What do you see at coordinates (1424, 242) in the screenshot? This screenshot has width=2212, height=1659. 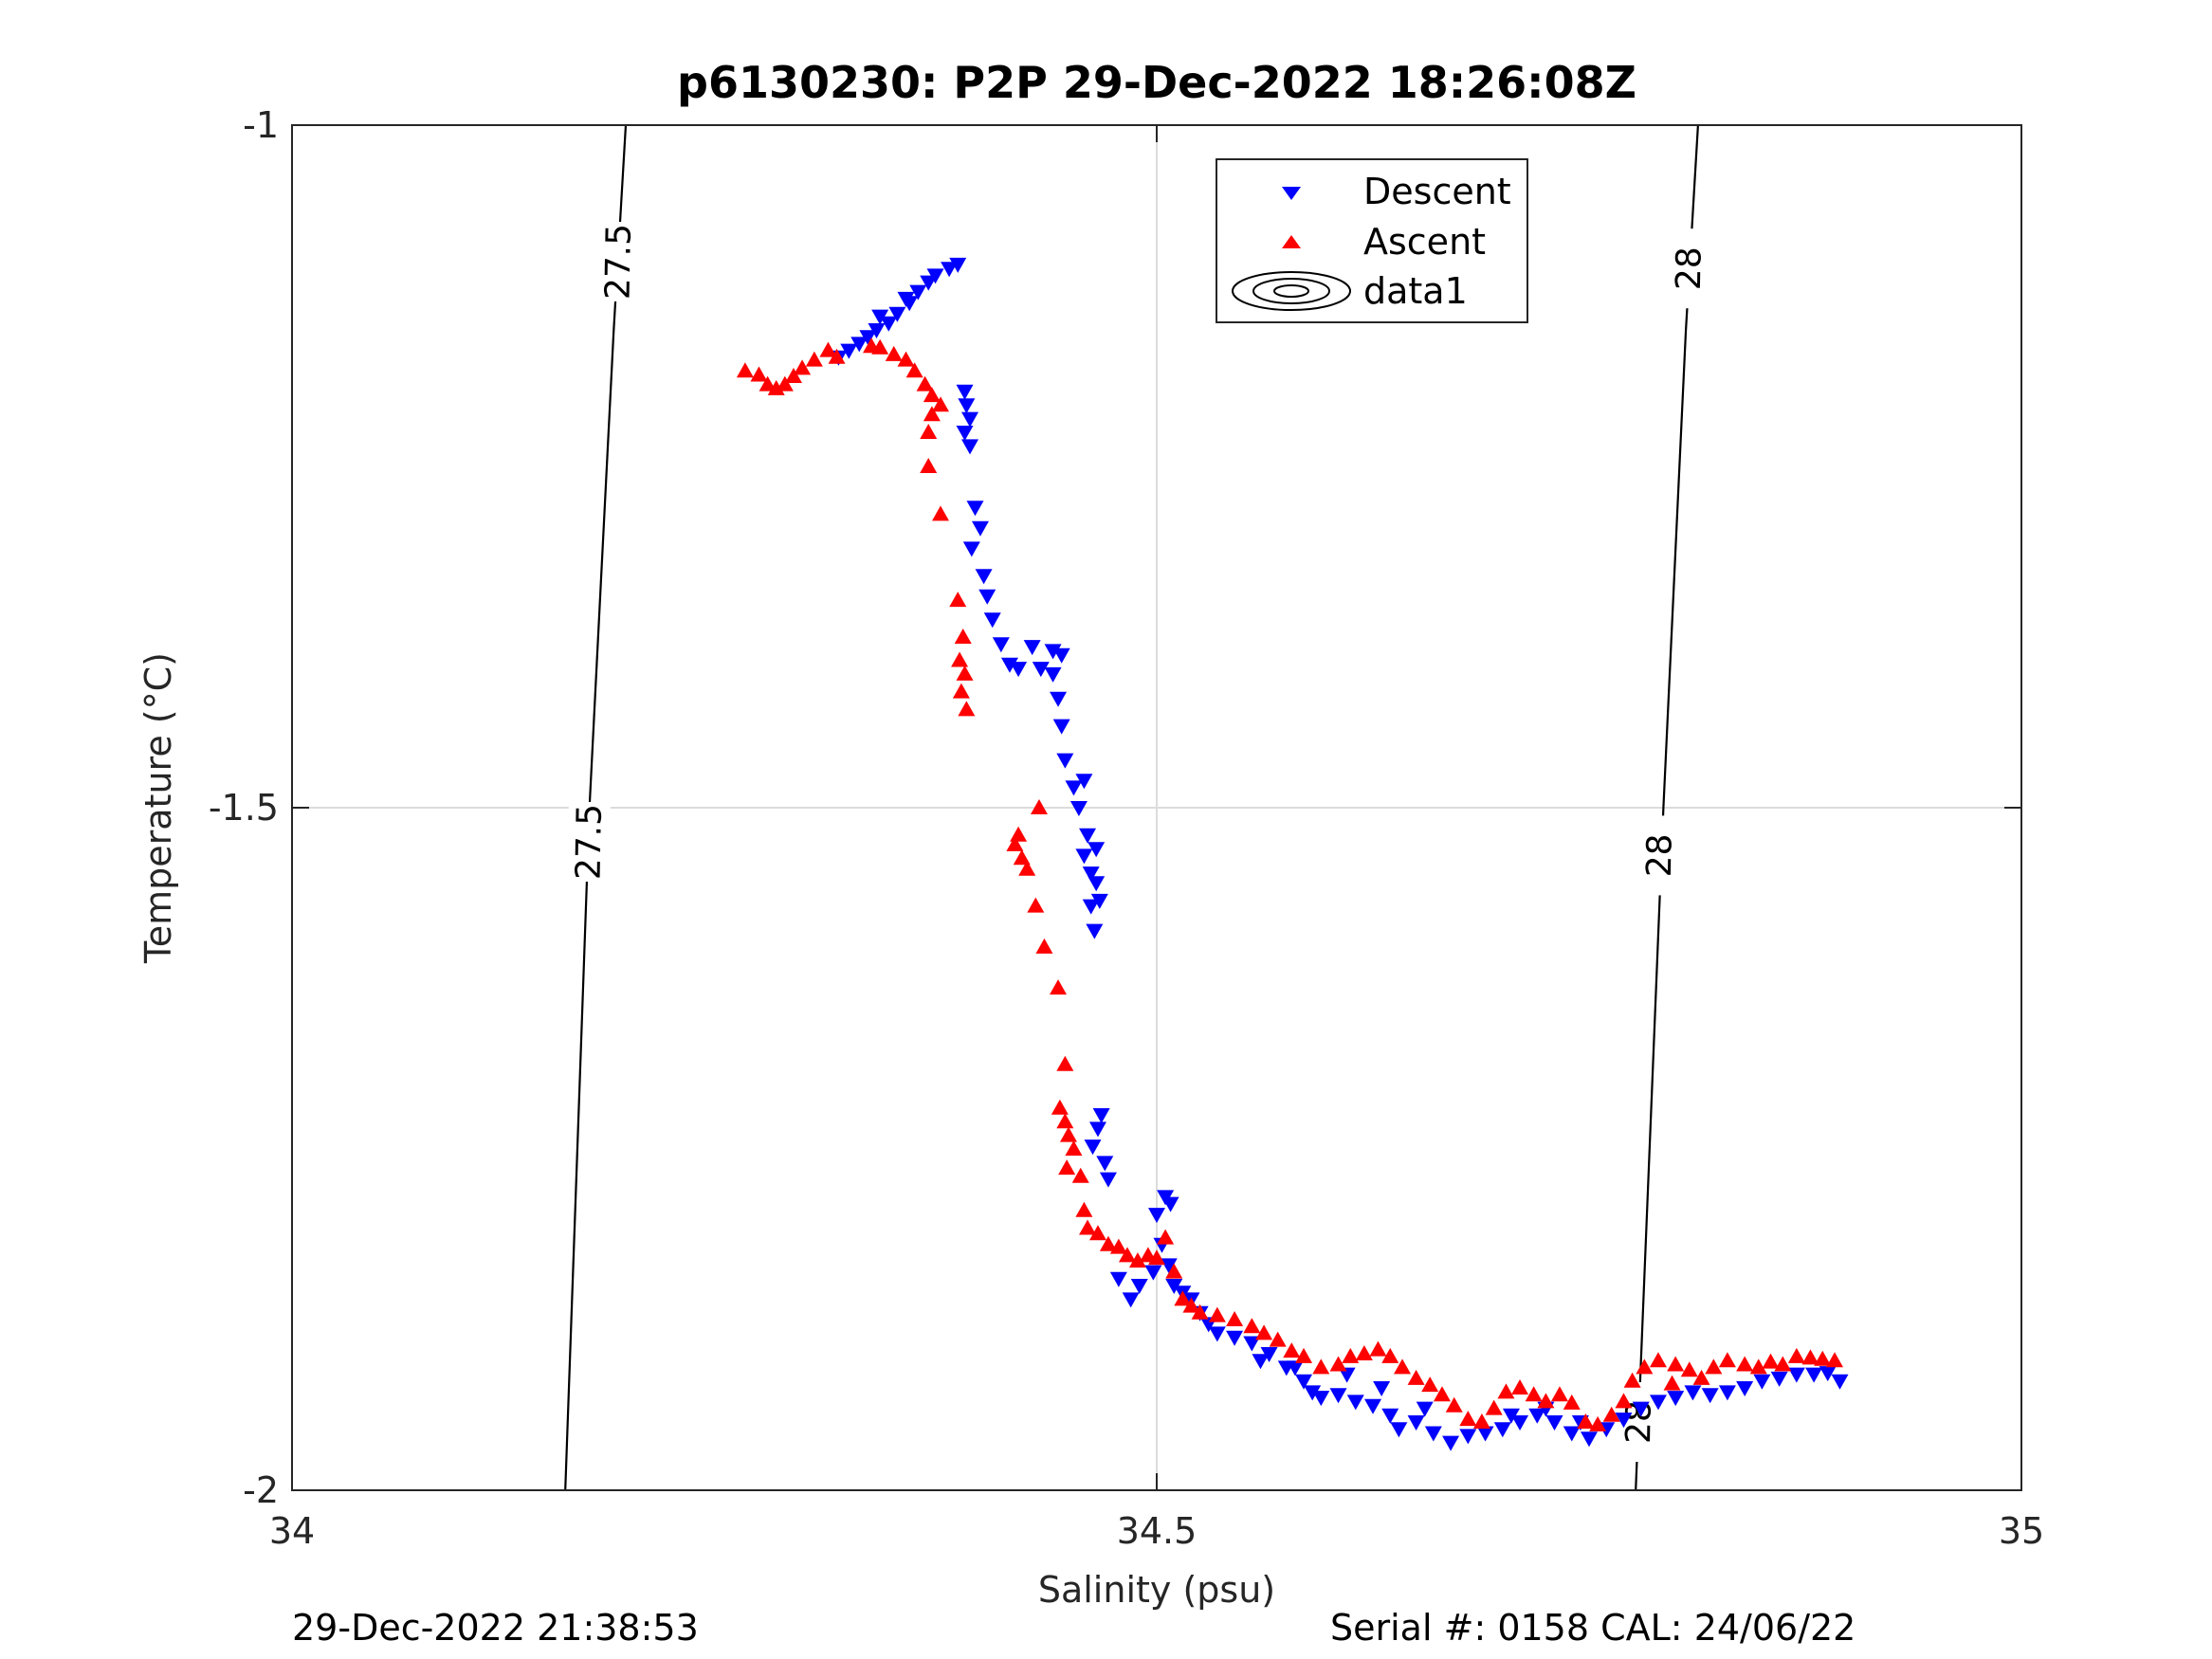 I see `legend-ascent-label: Ascent` at bounding box center [1424, 242].